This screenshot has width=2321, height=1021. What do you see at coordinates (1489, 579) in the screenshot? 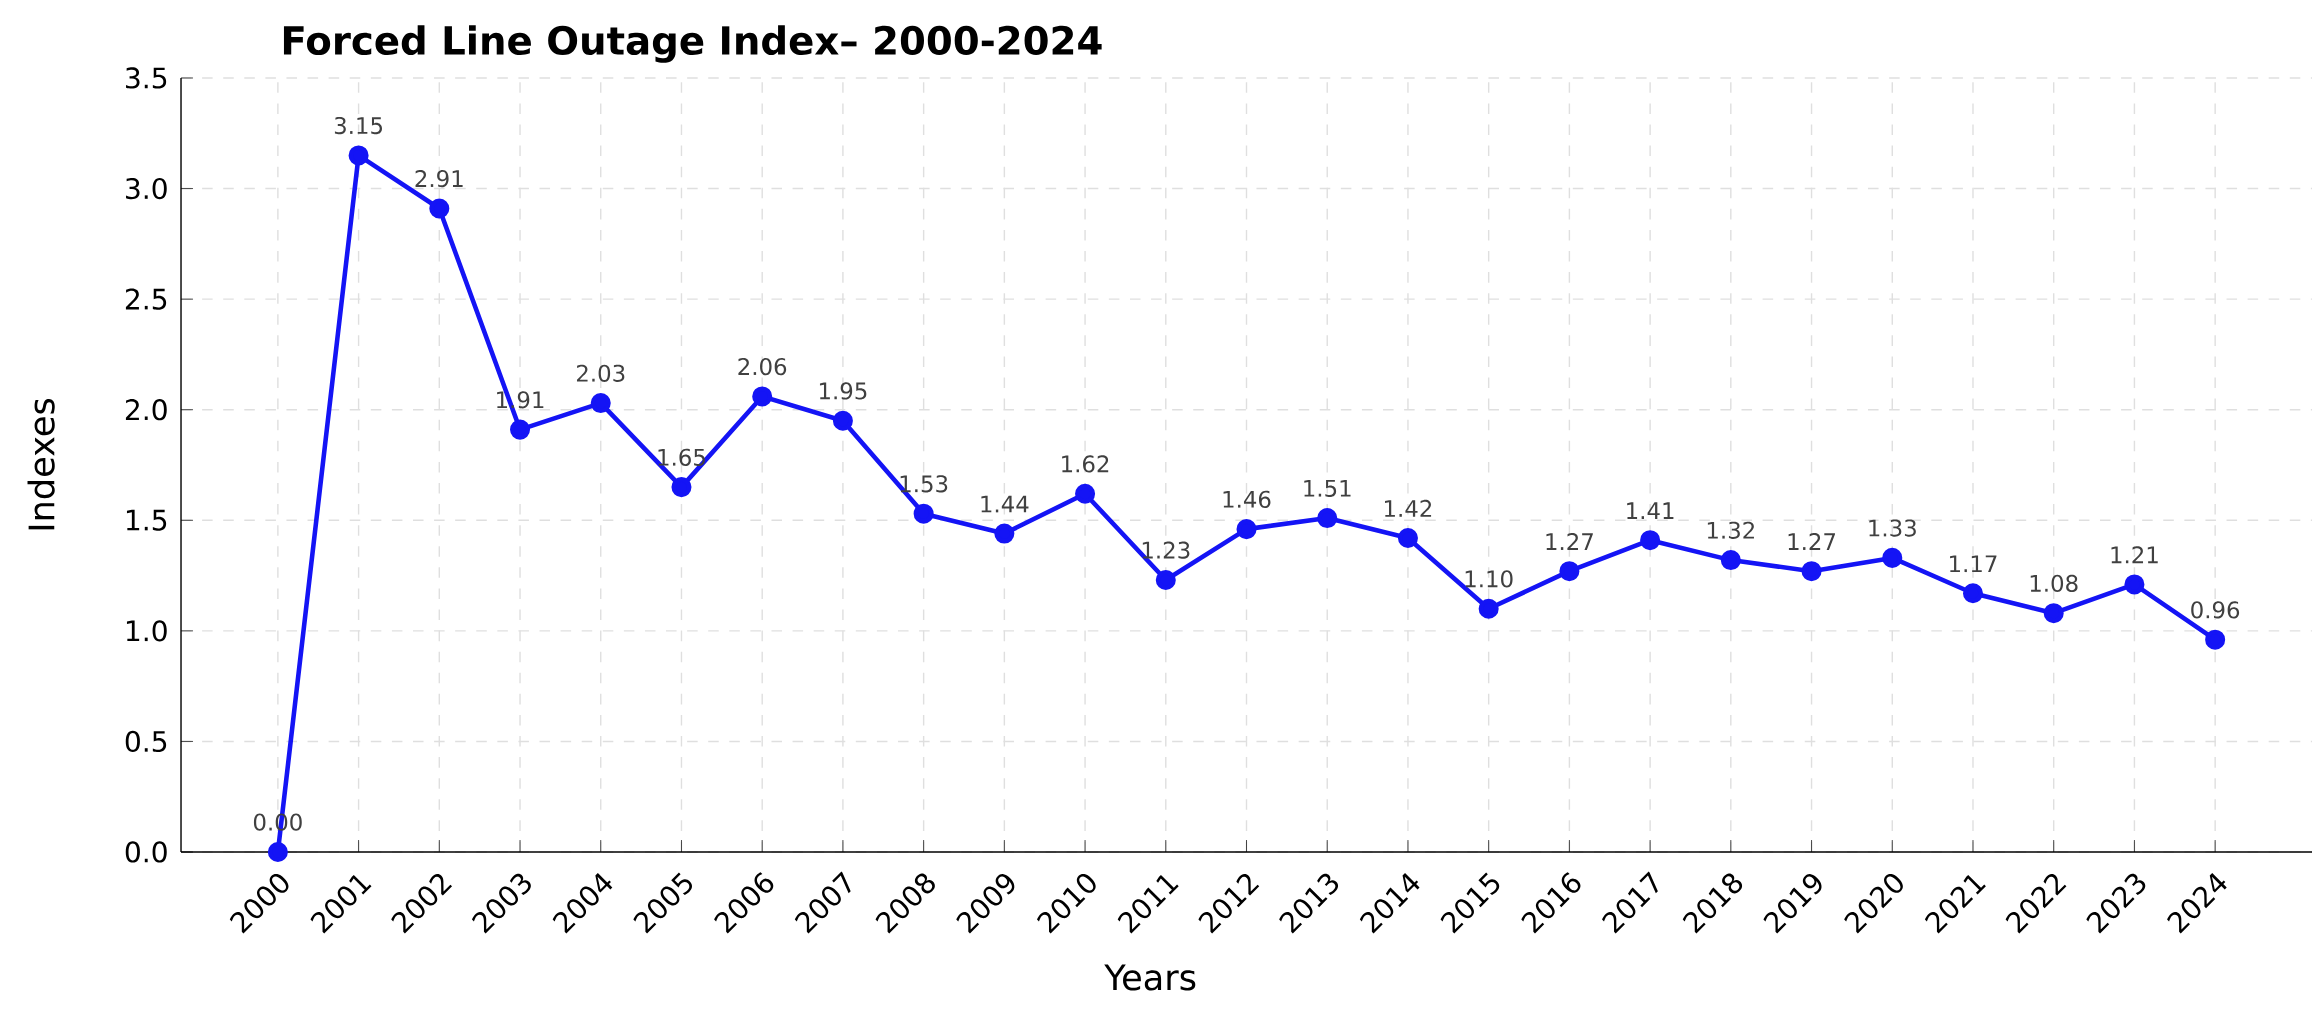
I see `data-label: 1.10` at bounding box center [1489, 579].